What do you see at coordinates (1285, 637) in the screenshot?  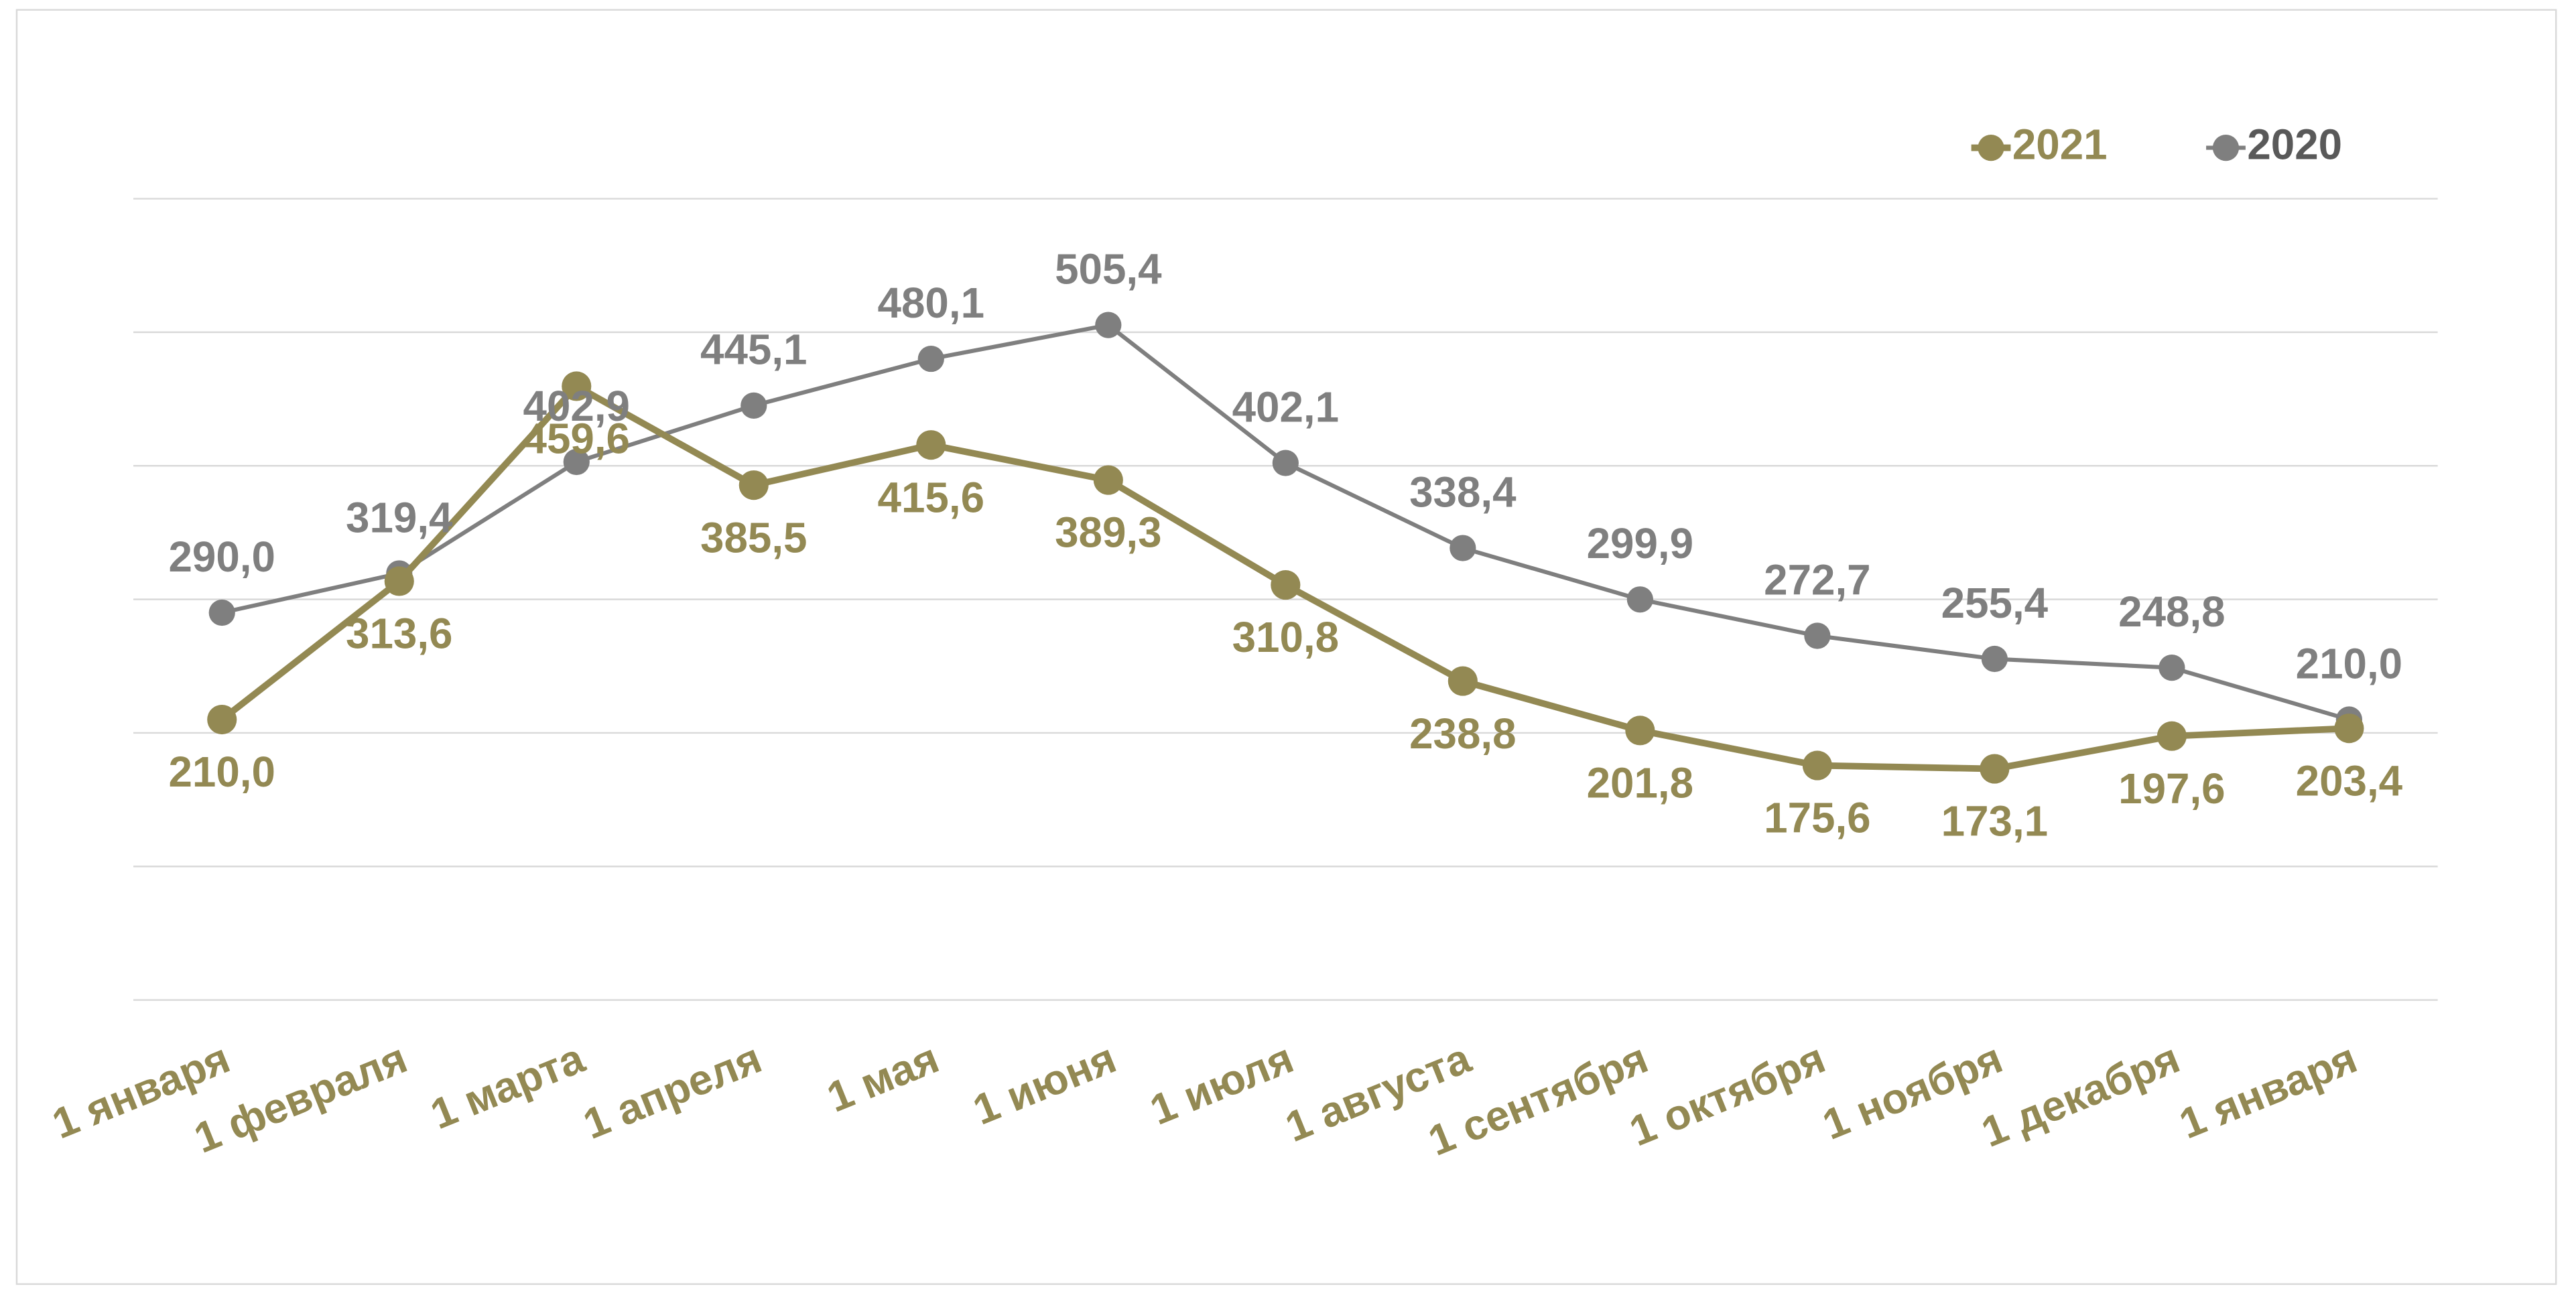 I see `data-label: 310,8` at bounding box center [1285, 637].